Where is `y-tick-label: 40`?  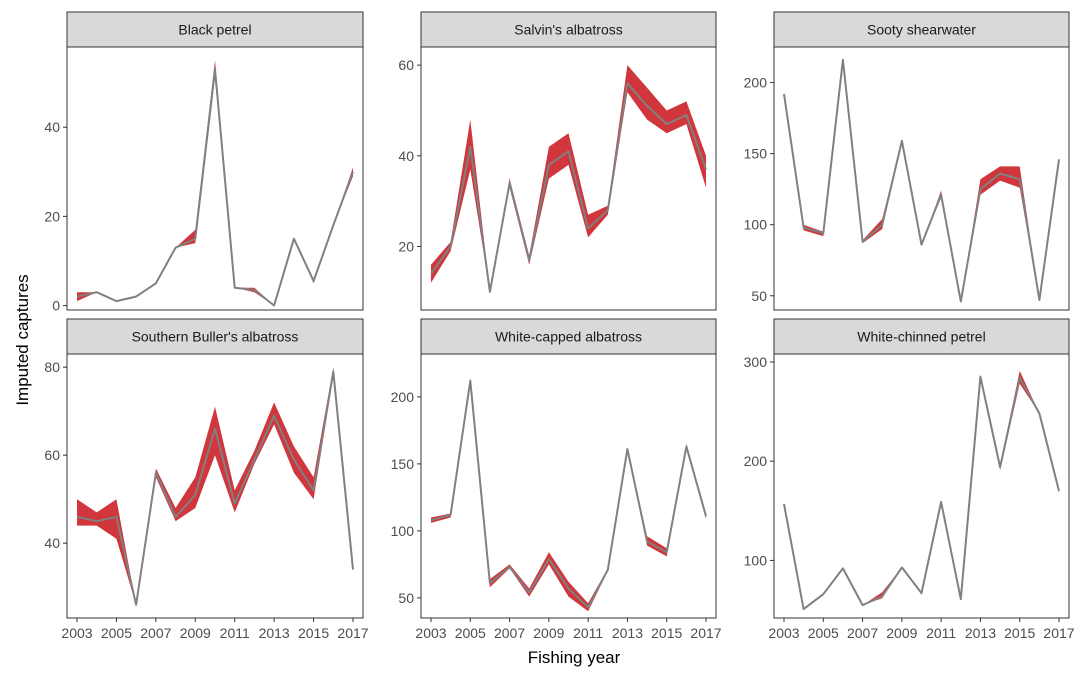
y-tick-label: 40 is located at coordinates (52, 127).